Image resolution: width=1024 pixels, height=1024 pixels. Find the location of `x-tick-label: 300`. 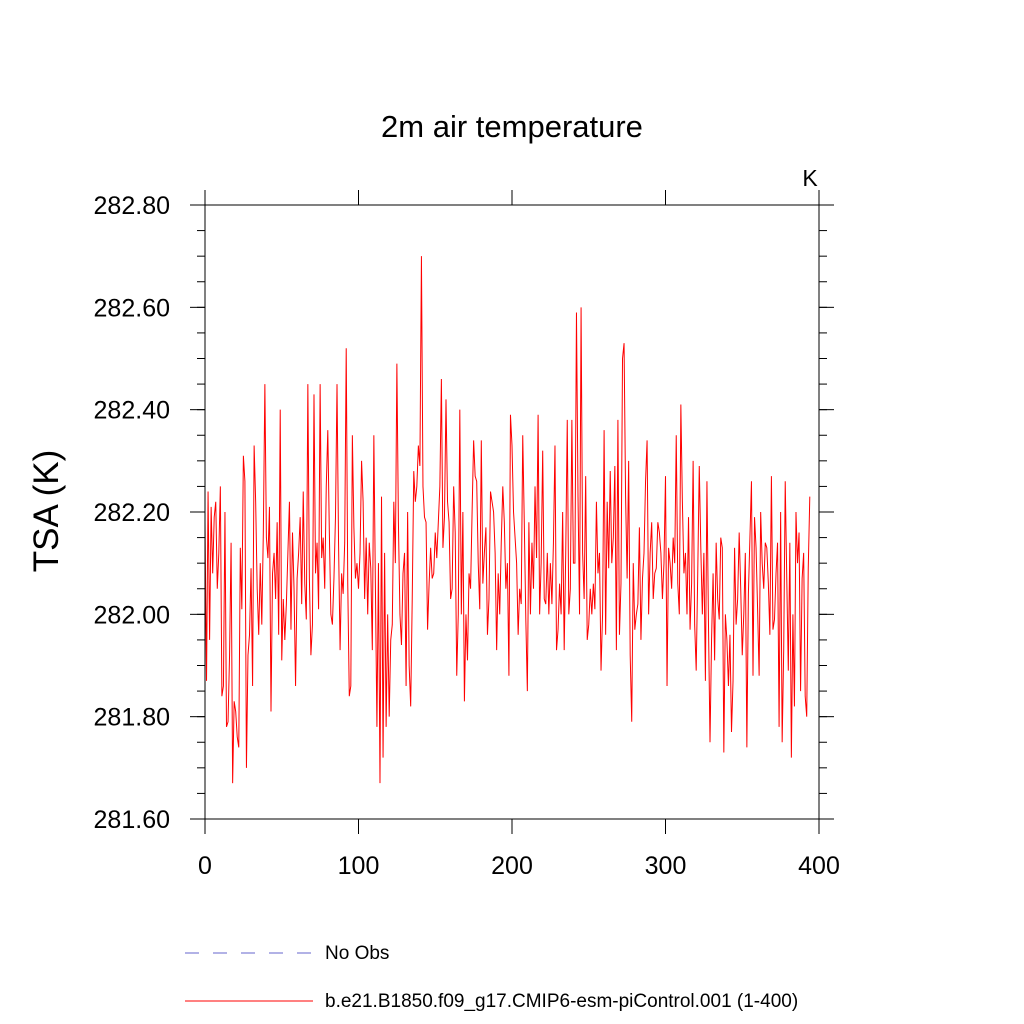

x-tick-label: 300 is located at coordinates (666, 866).